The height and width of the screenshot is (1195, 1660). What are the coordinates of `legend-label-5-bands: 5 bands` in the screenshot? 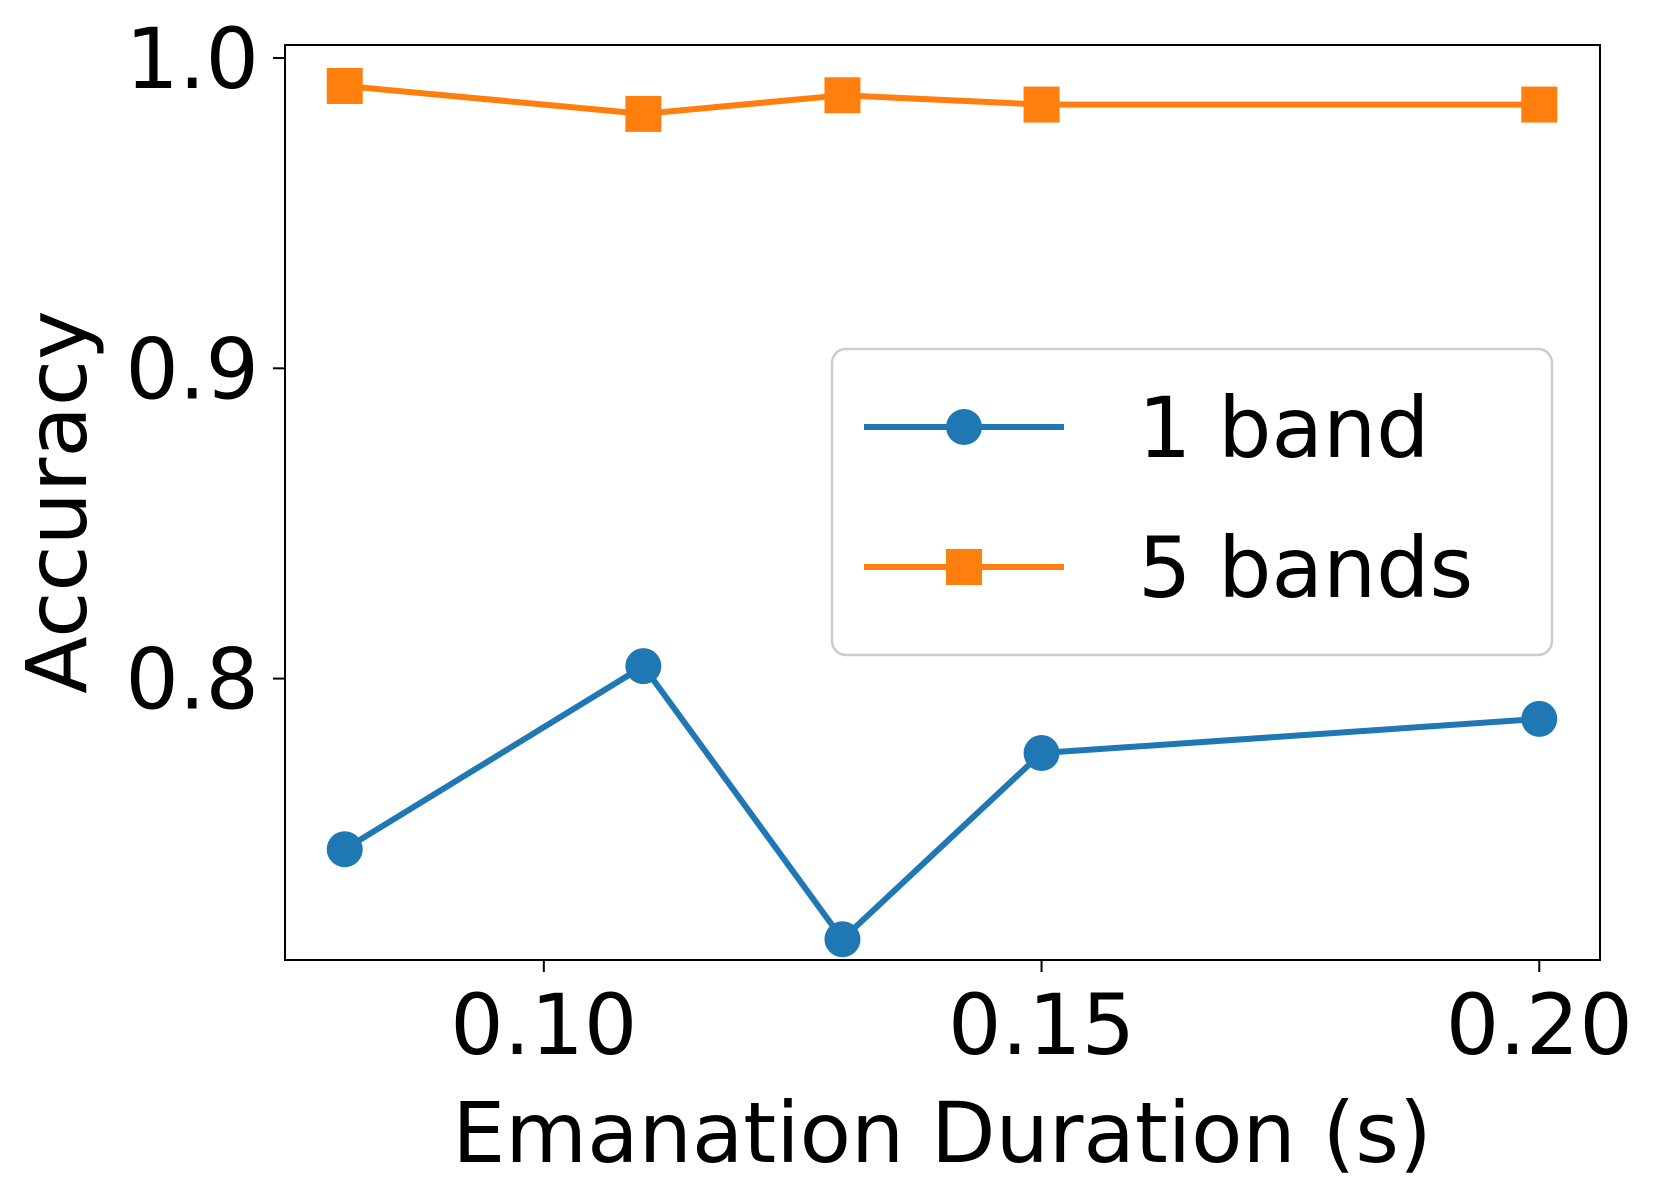 It's located at (1305, 568).